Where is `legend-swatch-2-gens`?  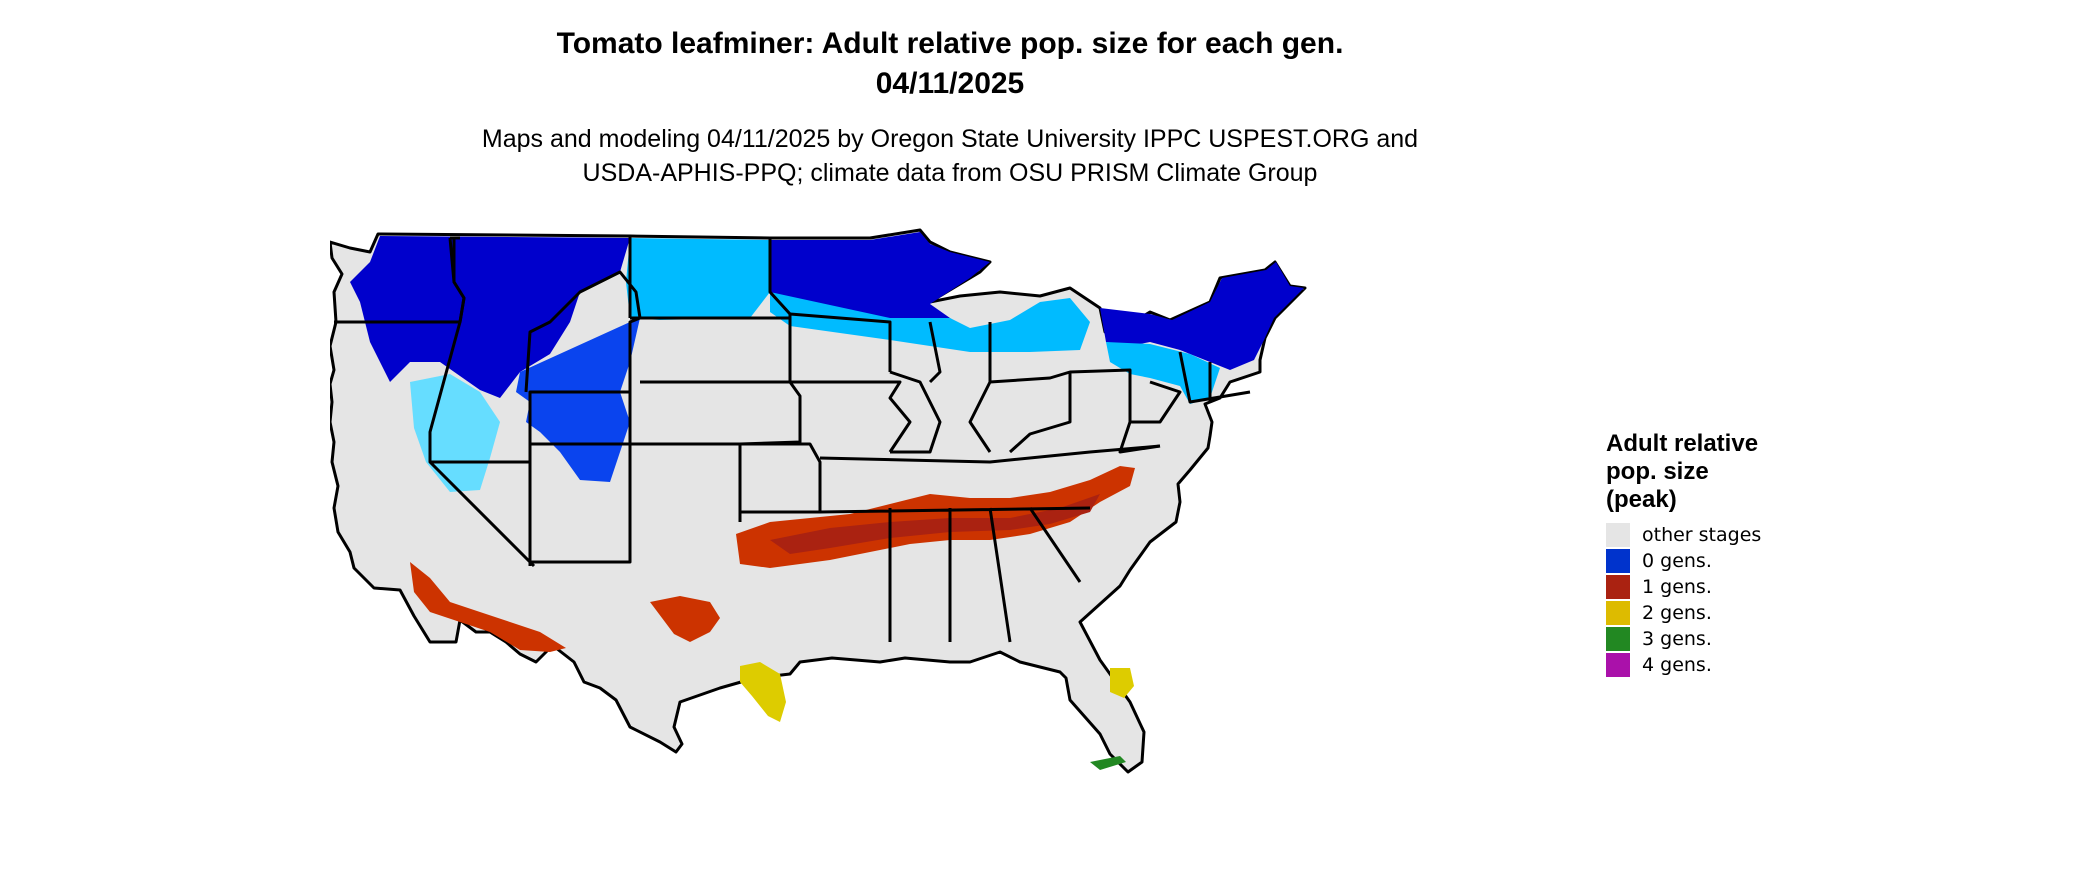 legend-swatch-2-gens is located at coordinates (1618, 613).